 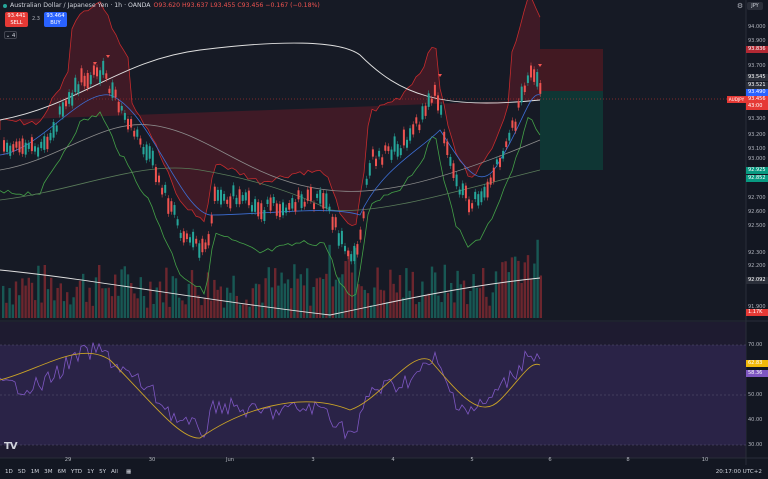 I want to click on time-axis-label: 30, so click(x=152, y=460).